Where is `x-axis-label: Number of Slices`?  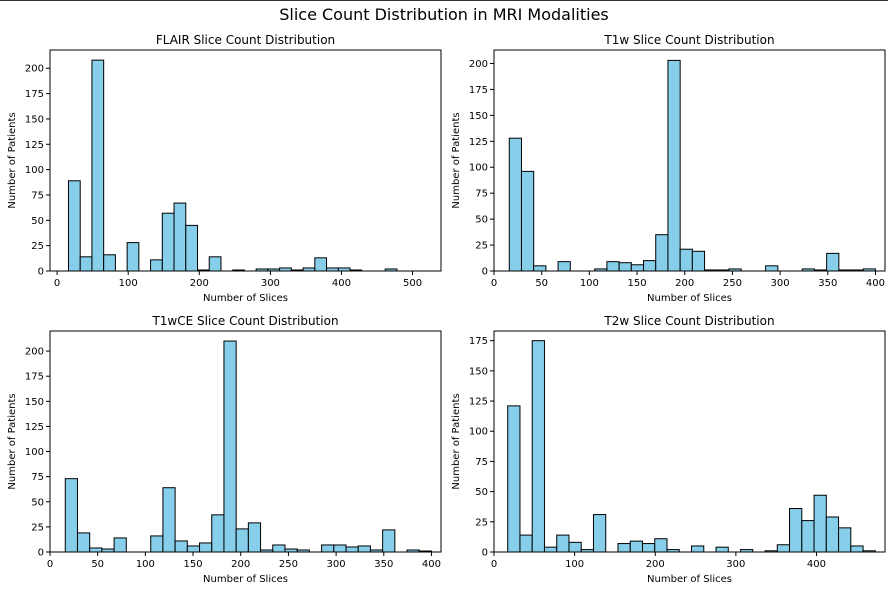
x-axis-label: Number of Slices is located at coordinates (689, 579).